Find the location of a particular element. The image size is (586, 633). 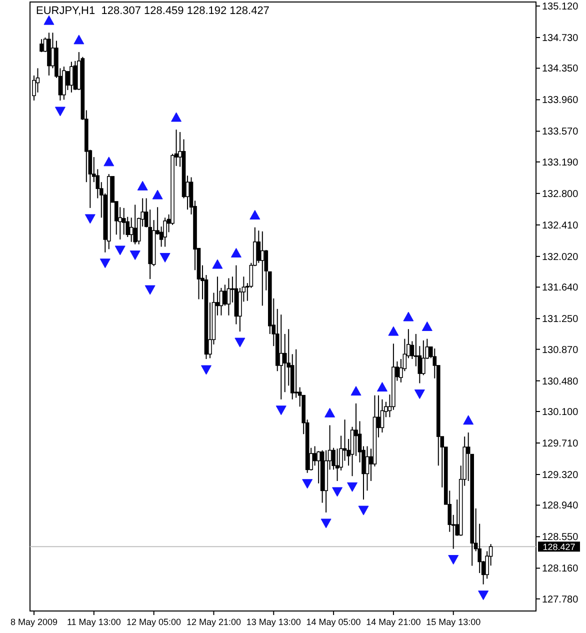

x-tick-label: 12 May 05:00 is located at coordinates (154, 622).